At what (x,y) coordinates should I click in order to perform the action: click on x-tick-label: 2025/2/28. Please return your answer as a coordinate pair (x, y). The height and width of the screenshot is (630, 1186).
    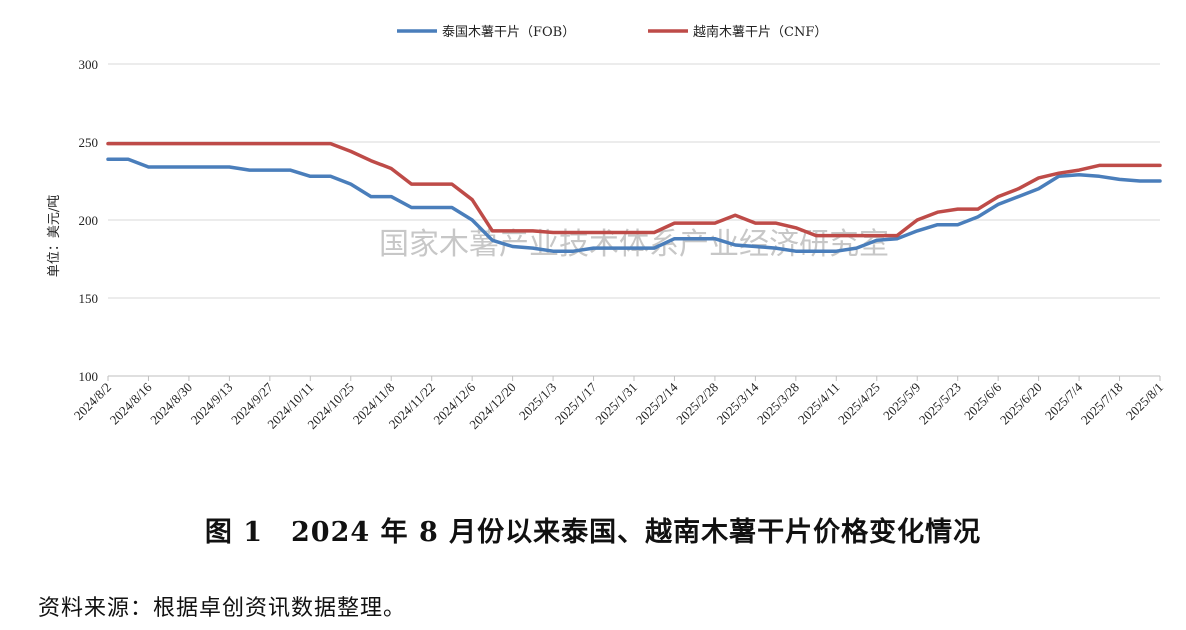
    Looking at the image, I should click on (697, 404).